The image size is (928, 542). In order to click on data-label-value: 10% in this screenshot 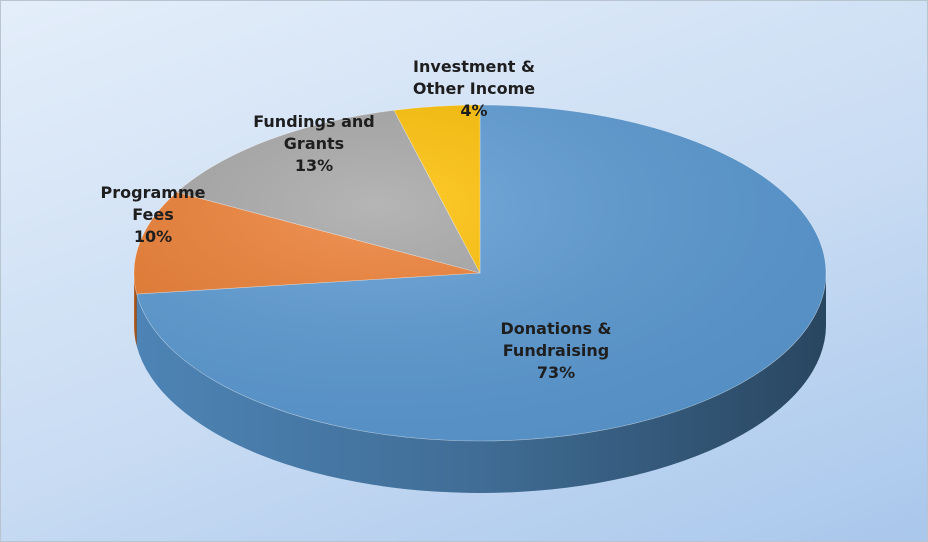, I will do `click(153, 236)`.